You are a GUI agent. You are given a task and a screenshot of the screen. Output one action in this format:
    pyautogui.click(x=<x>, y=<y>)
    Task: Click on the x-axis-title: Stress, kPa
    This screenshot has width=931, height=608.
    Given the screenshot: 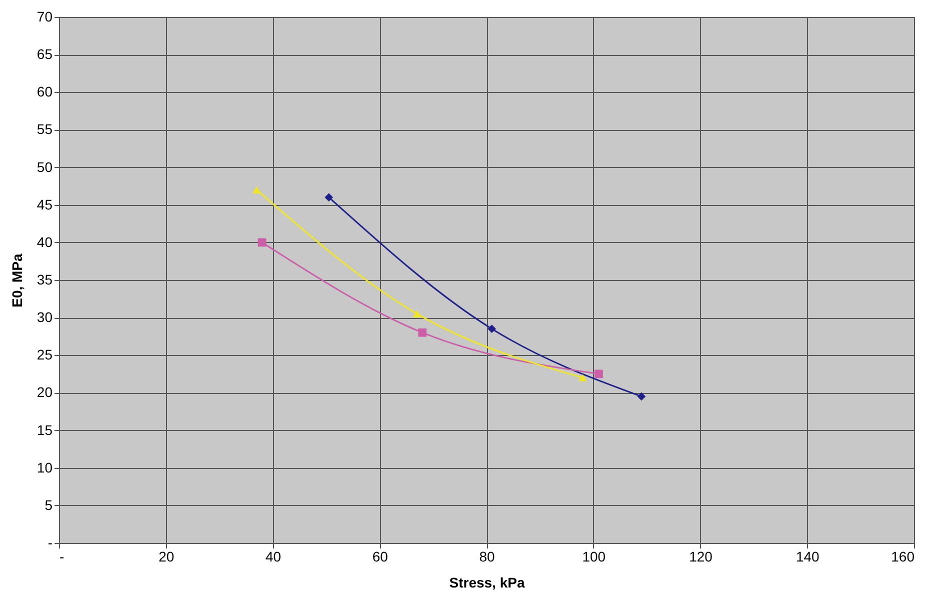 What is the action you would take?
    pyautogui.click(x=487, y=582)
    